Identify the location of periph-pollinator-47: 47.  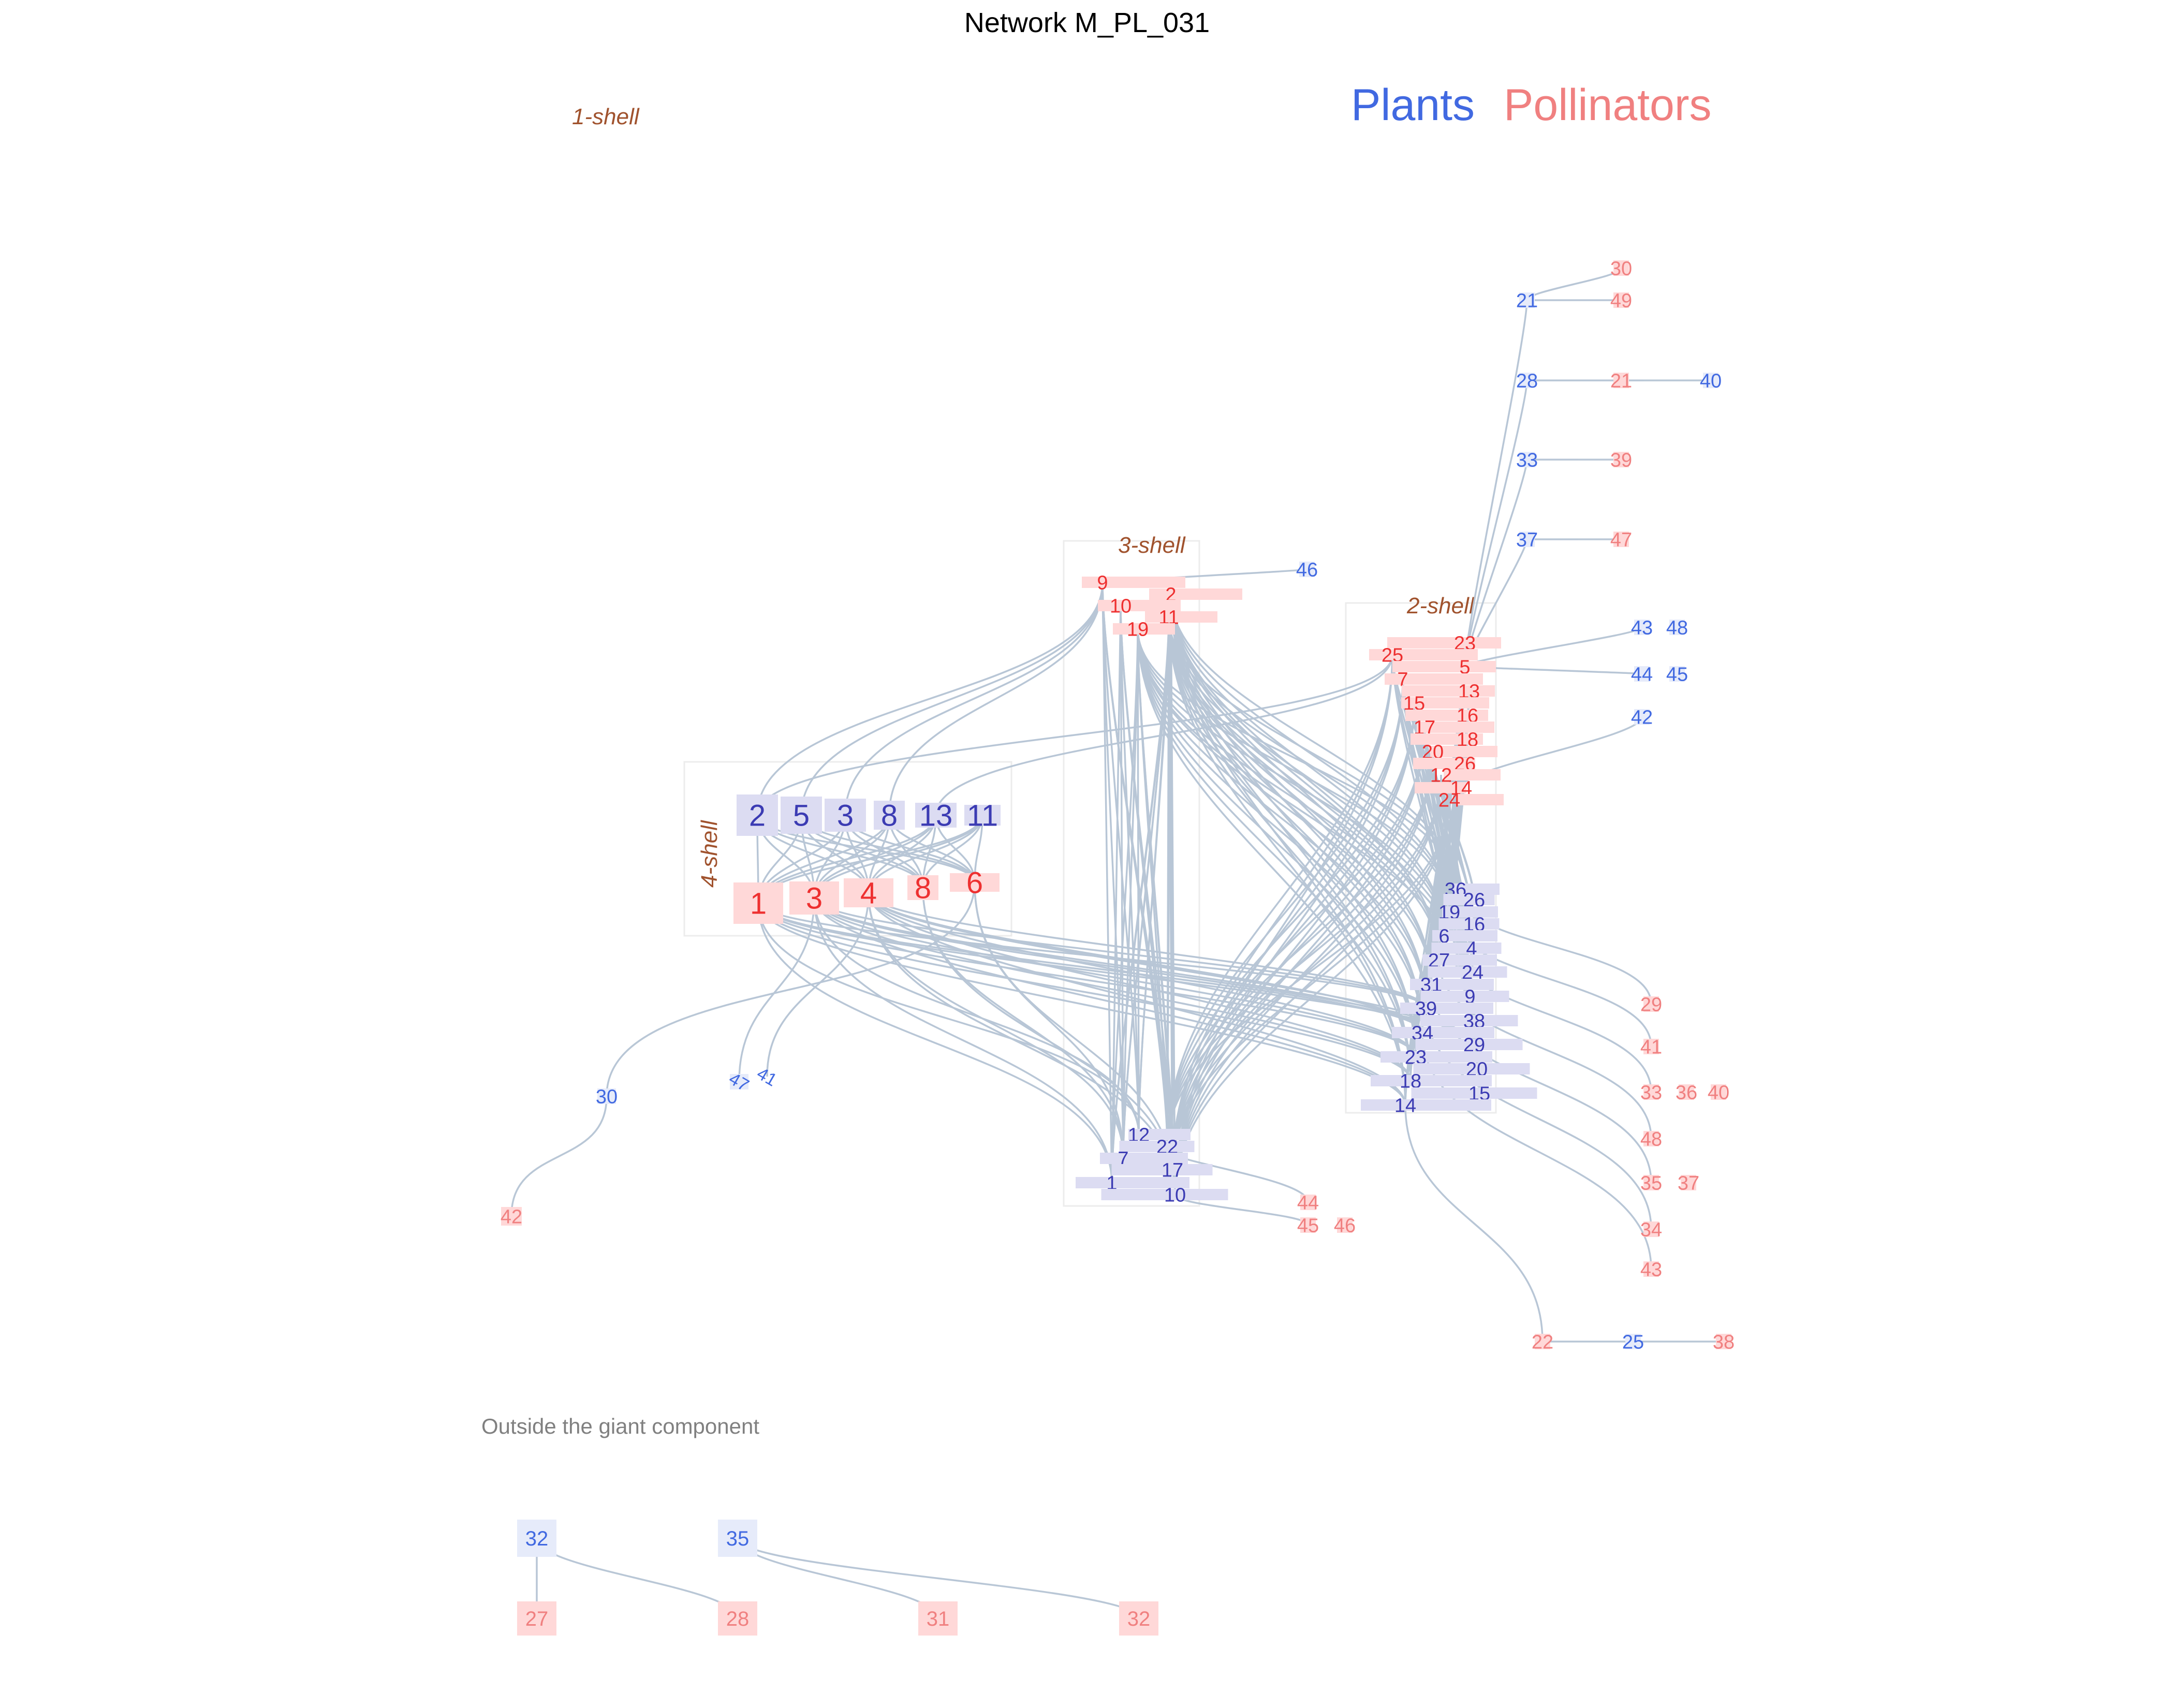
(1621, 540).